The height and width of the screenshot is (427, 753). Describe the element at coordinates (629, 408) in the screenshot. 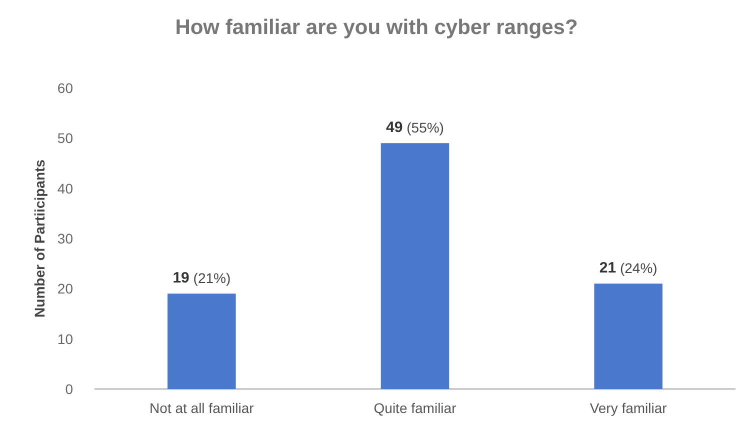

I see `x-tick-label: Very familiar` at that location.